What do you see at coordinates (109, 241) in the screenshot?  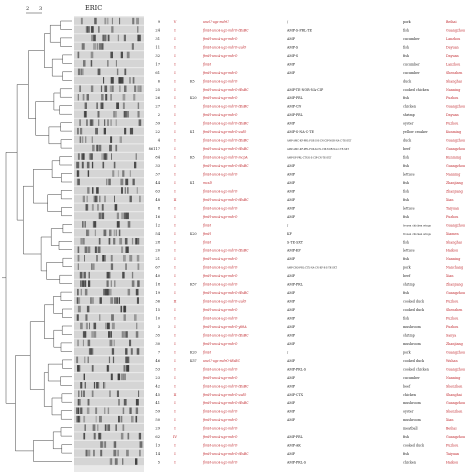 I see `gel-lanes` at bounding box center [109, 241].